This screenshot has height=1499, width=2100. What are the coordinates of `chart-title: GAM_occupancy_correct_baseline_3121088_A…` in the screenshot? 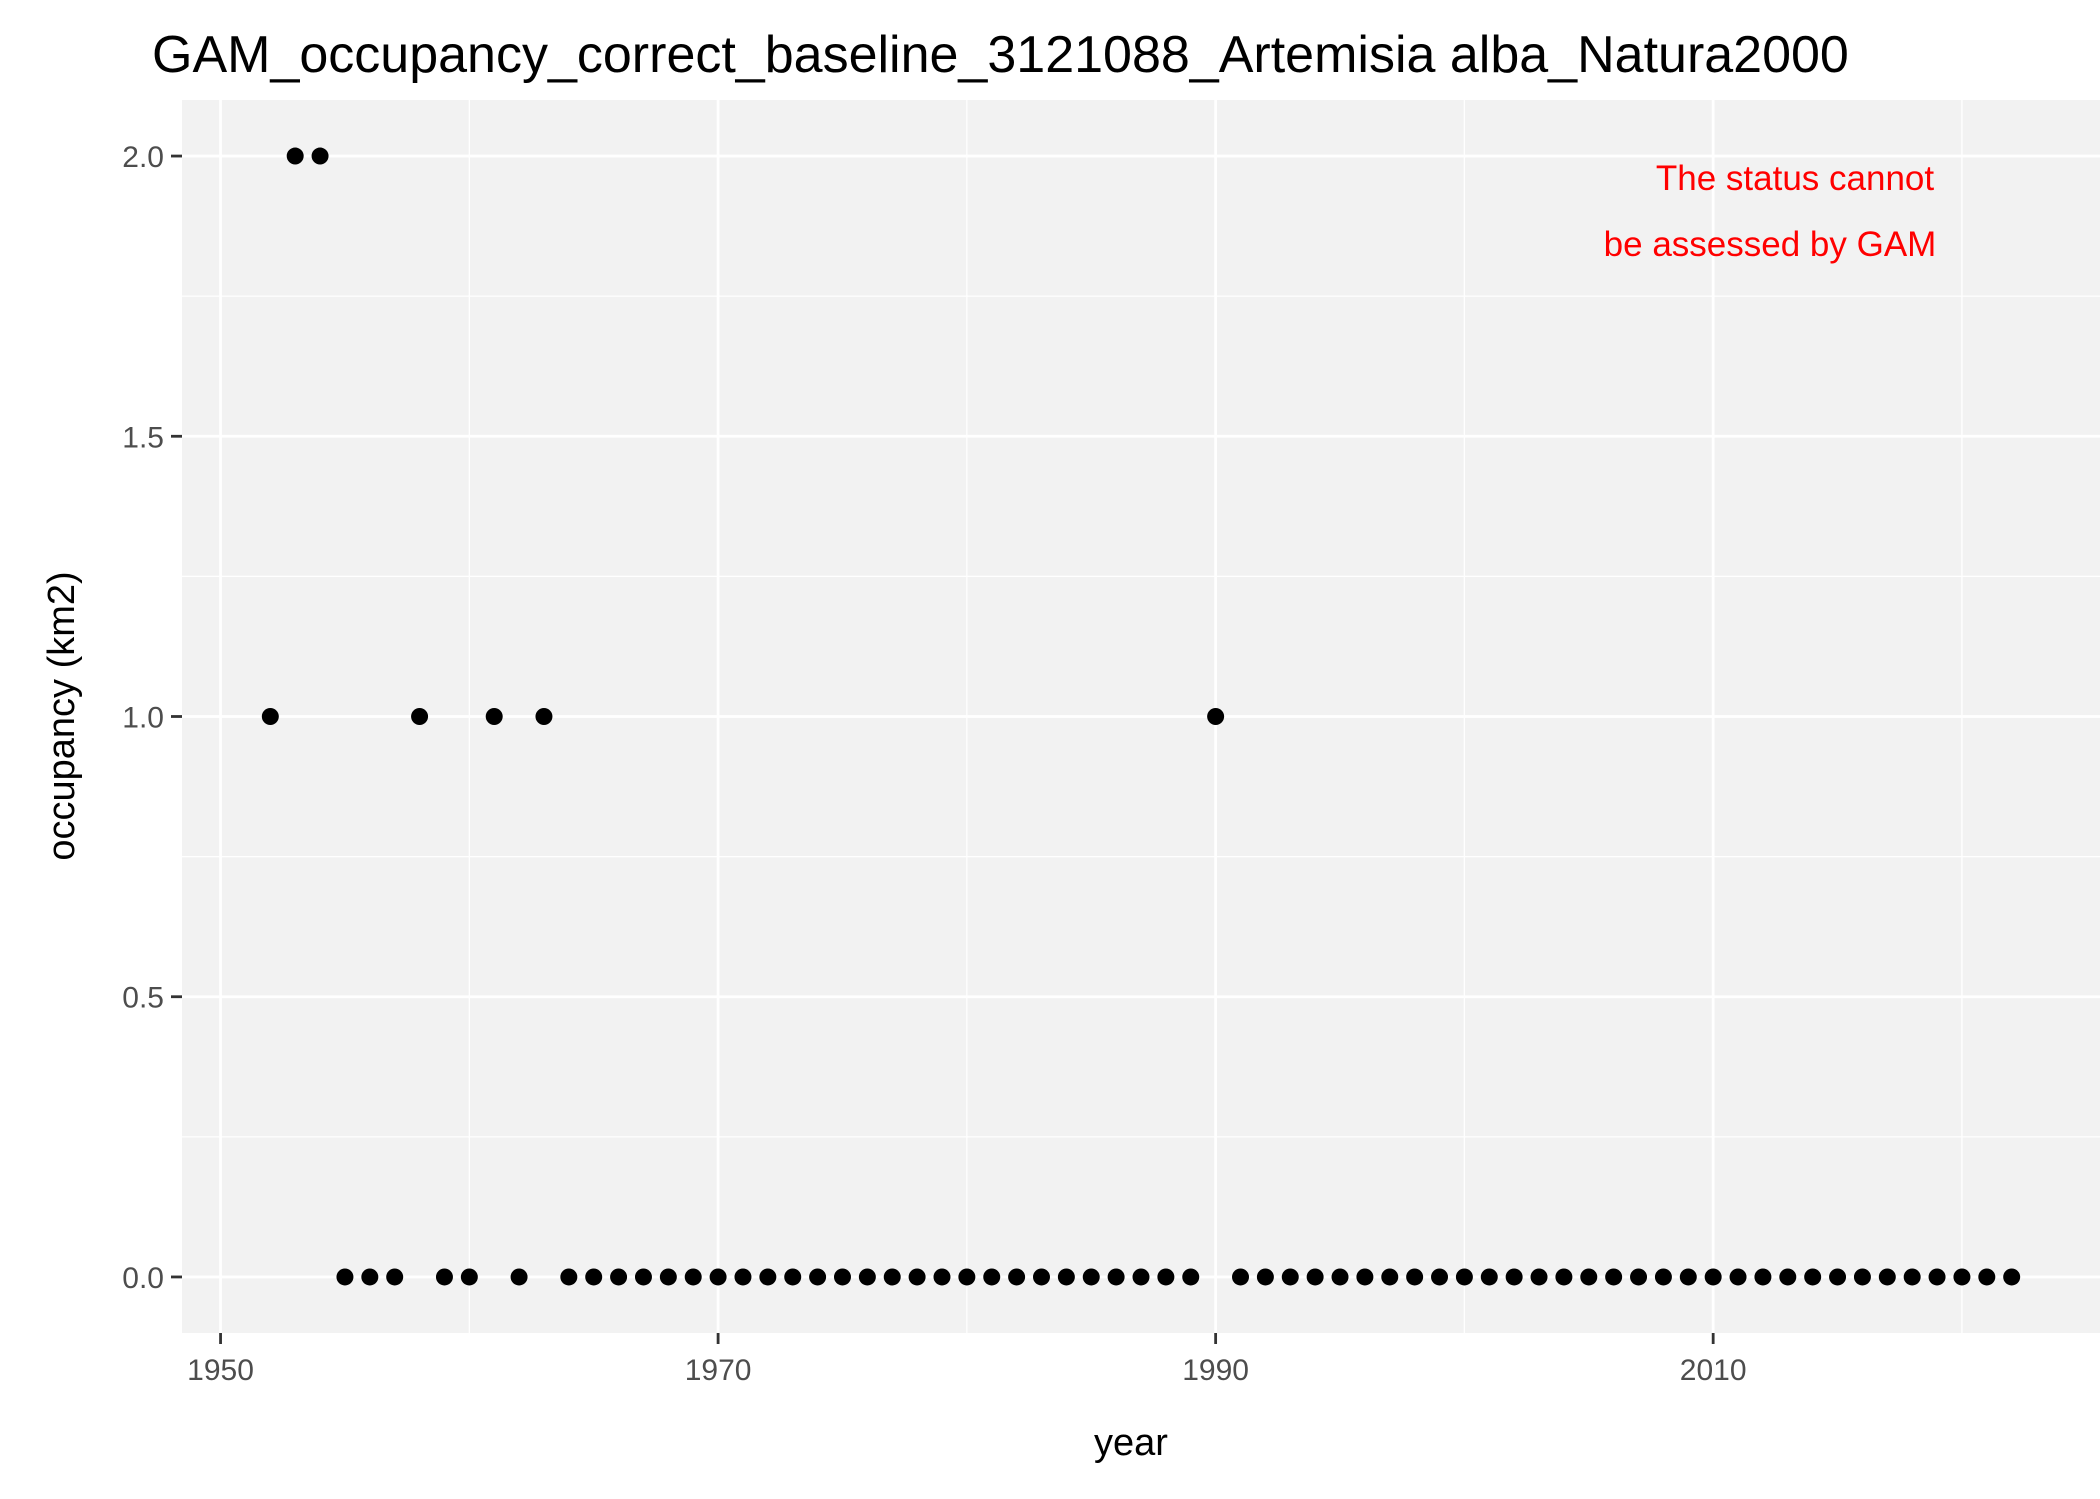 It's located at (1000, 55).